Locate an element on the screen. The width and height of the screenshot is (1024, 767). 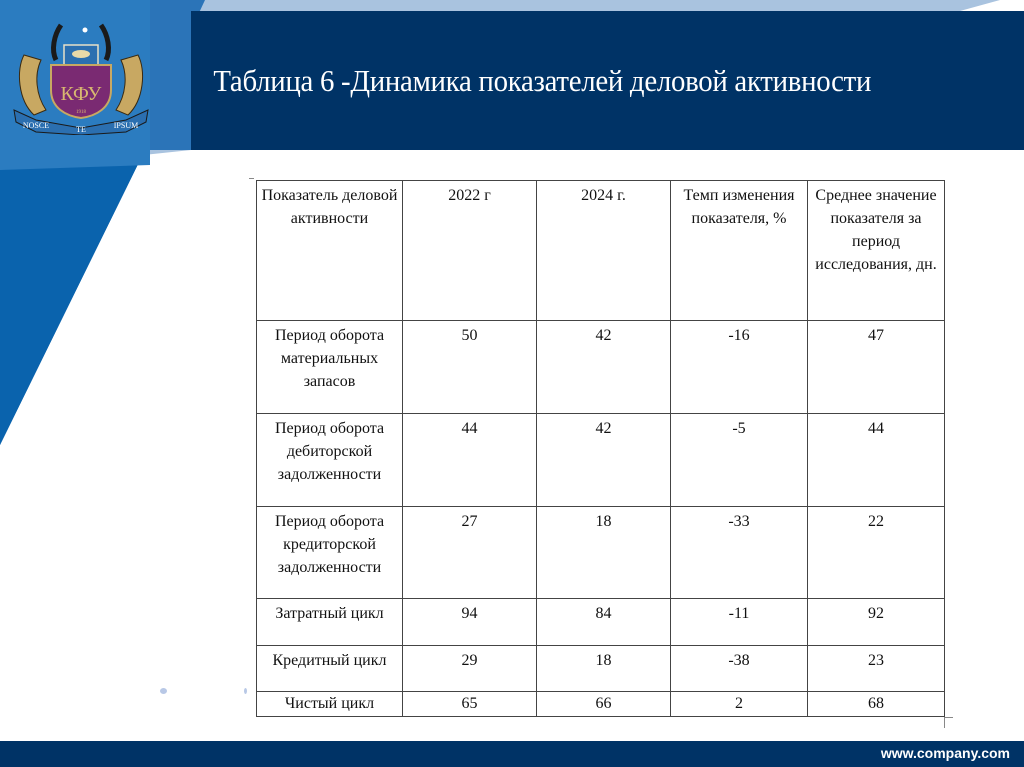
footer-band: www.company.com is located at coordinates (512, 754).